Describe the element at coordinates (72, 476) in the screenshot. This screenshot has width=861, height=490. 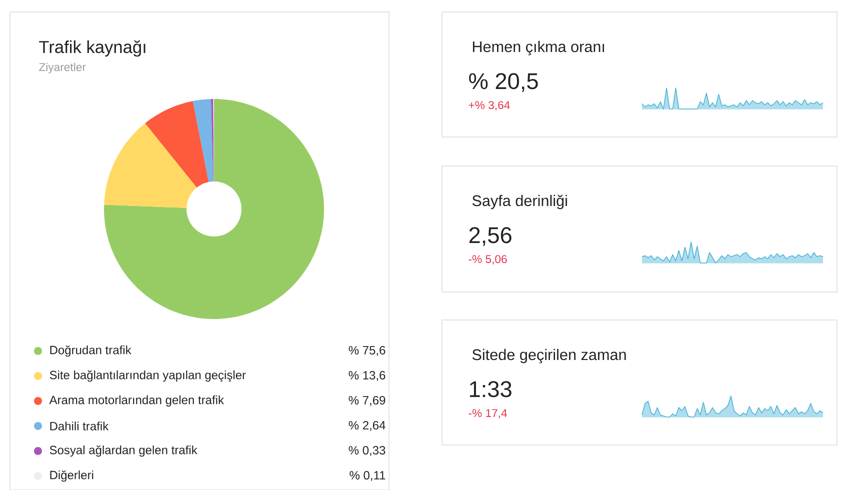
I see `legend-label: Diğerleri` at that location.